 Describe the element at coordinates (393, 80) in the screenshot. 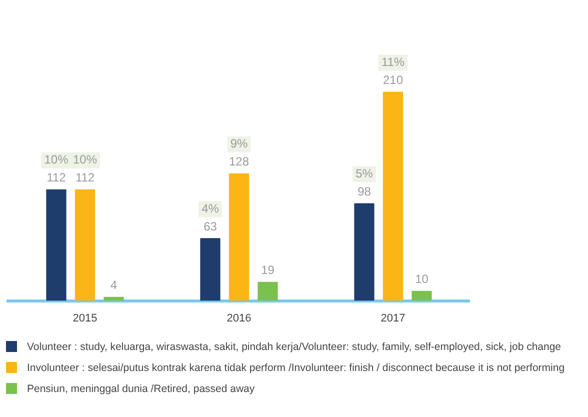

I see `data-label: 210` at that location.